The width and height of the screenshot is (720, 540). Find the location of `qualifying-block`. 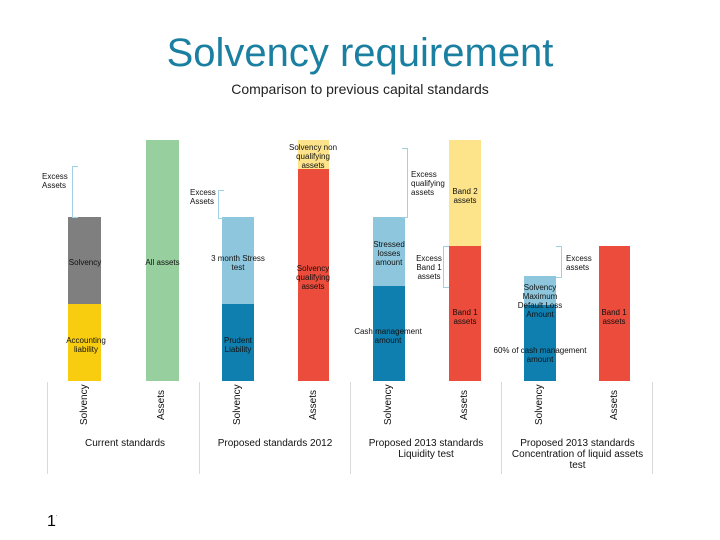

qualifying-block is located at coordinates (313, 275).